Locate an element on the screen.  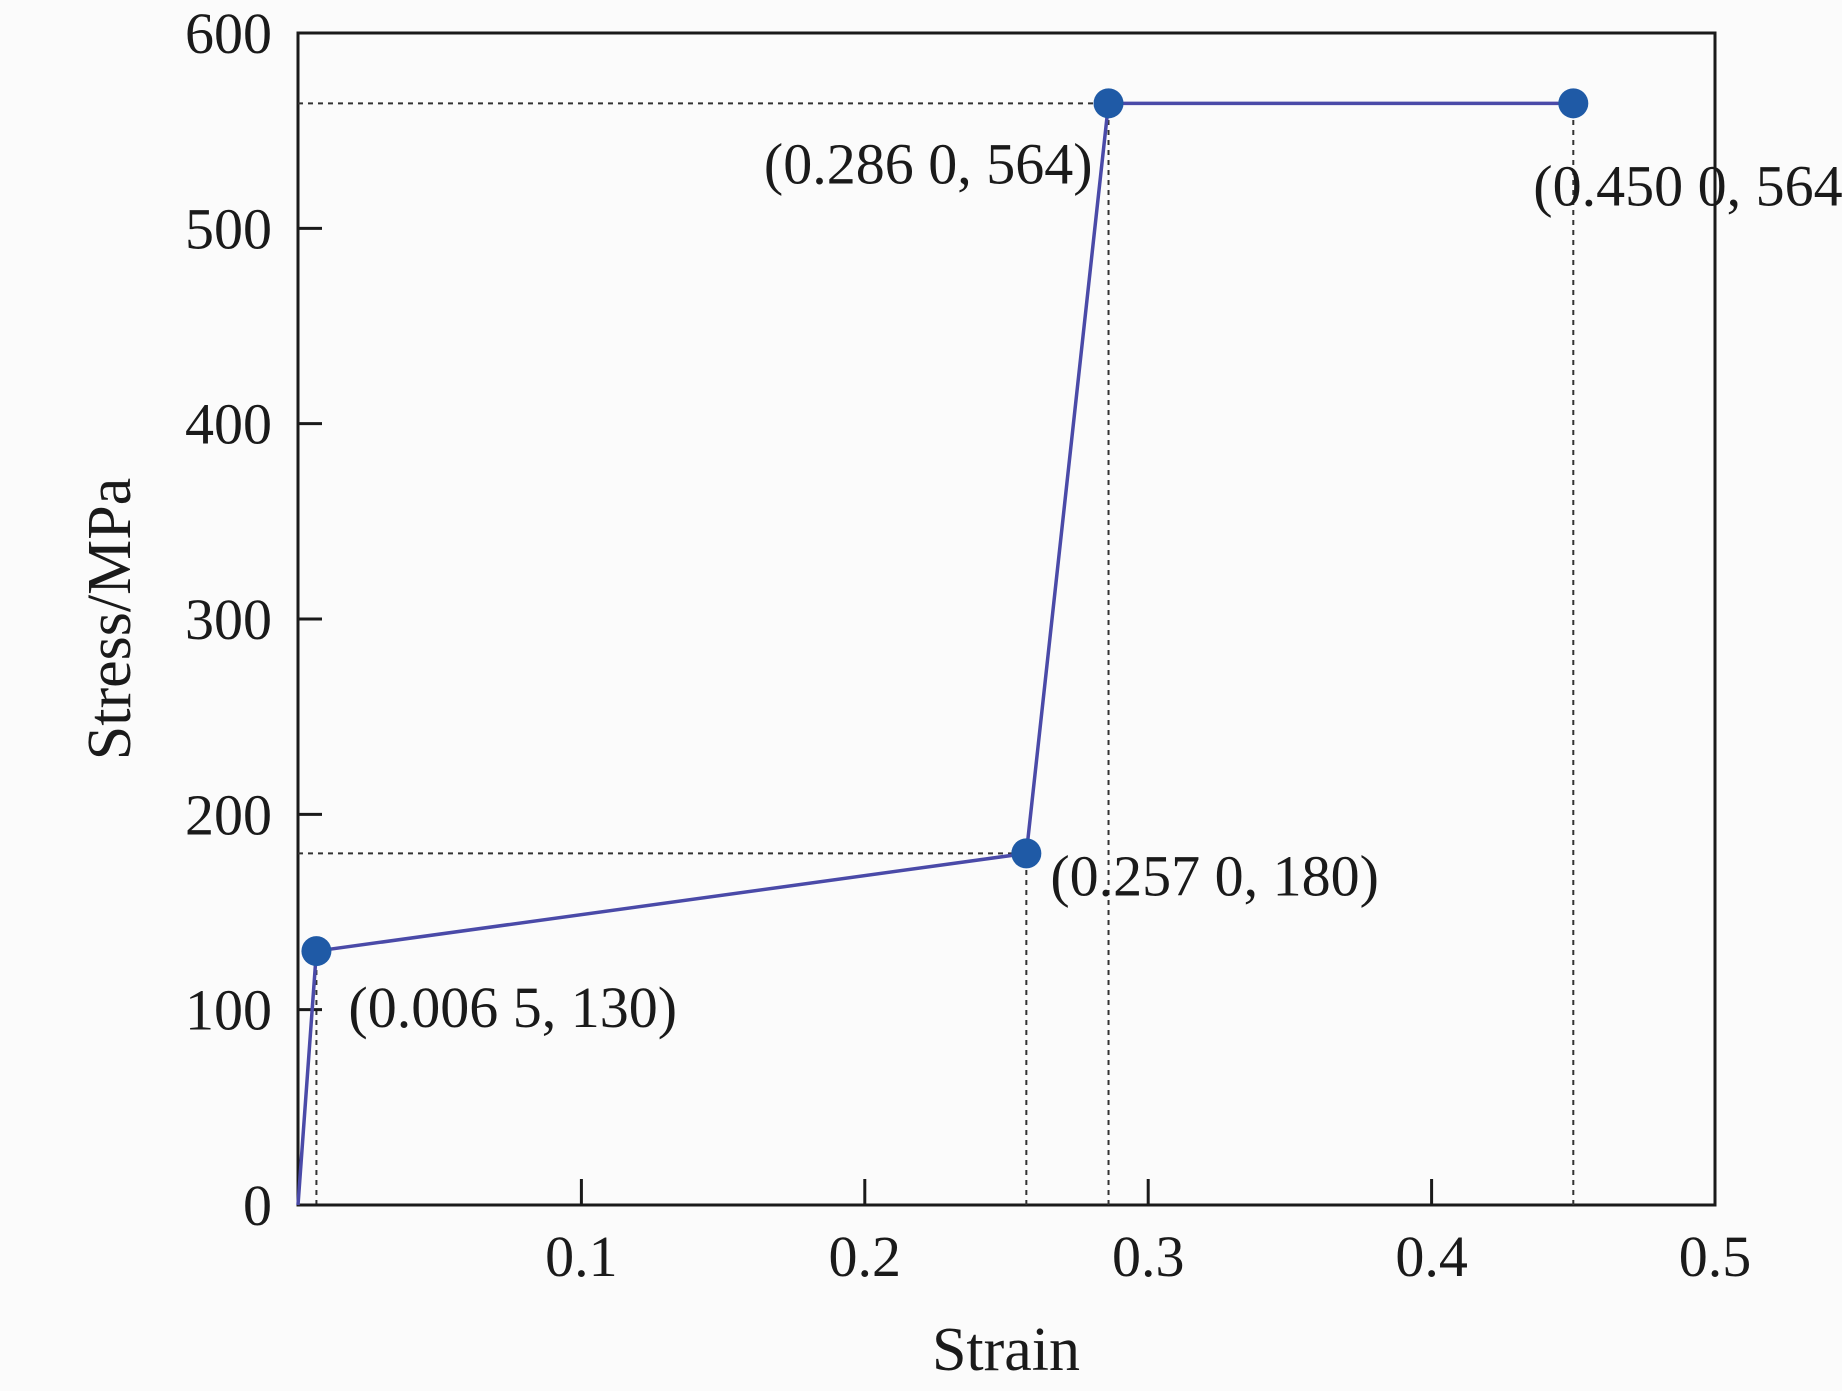
x-axis-title: Strain is located at coordinates (1006, 1350).